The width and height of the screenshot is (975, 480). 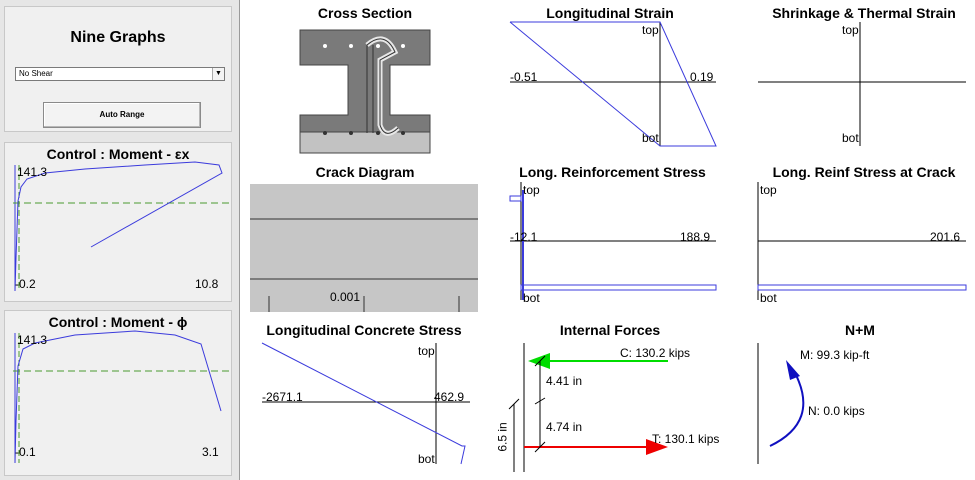 I want to click on stress-max-label: 188.9, so click(x=695, y=237).